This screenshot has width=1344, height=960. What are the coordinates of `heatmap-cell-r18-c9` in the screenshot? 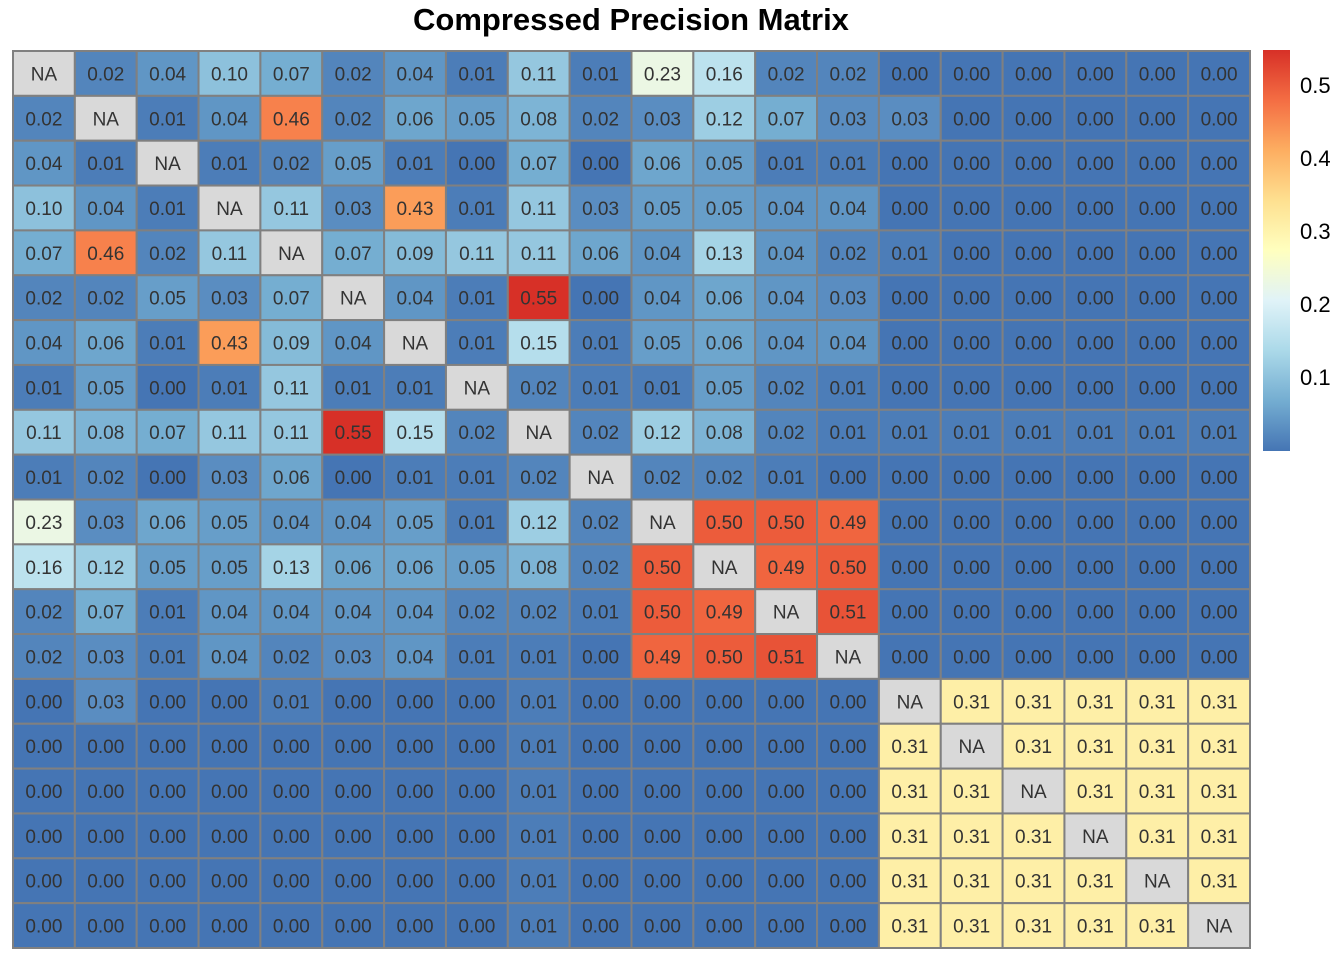 It's located at (538, 836).